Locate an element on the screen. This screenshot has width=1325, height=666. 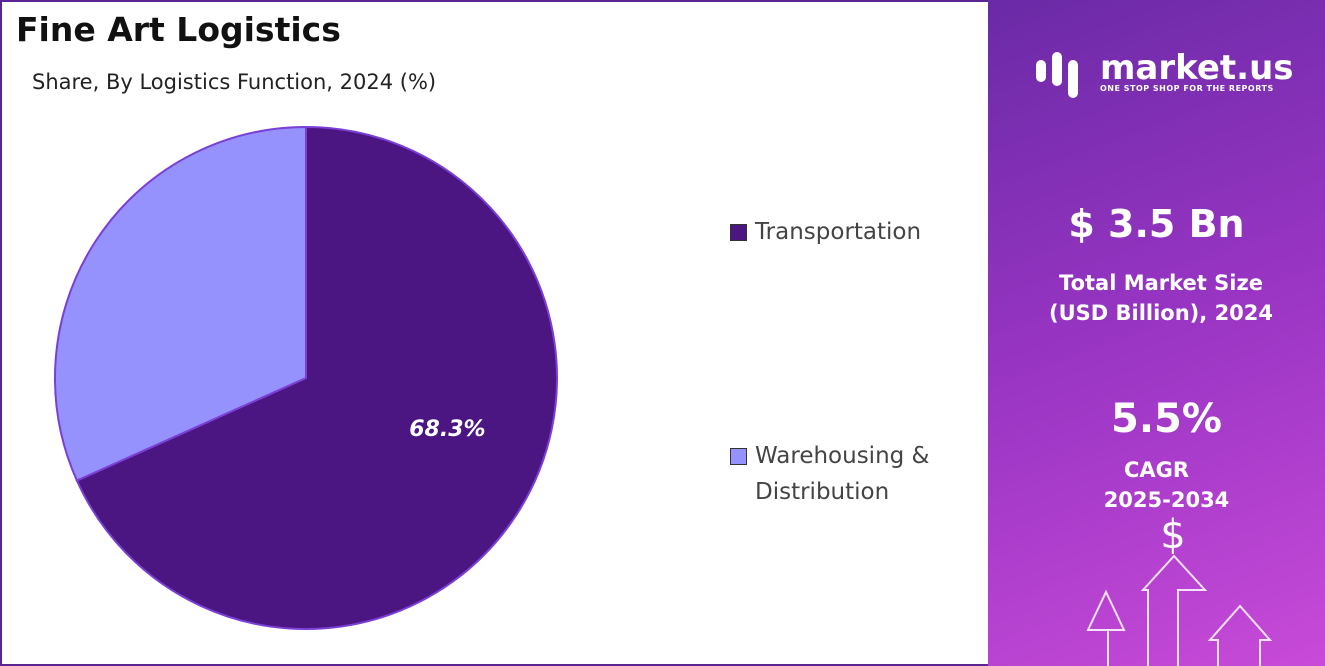
chart-title: Fine Art Logistics is located at coordinates (178, 29).